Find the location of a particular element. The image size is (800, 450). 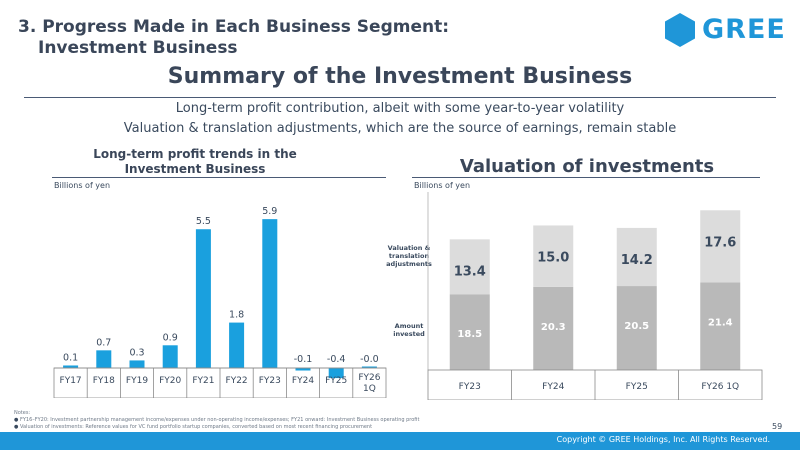

profit-value-label: 0.1 is located at coordinates (70, 357).